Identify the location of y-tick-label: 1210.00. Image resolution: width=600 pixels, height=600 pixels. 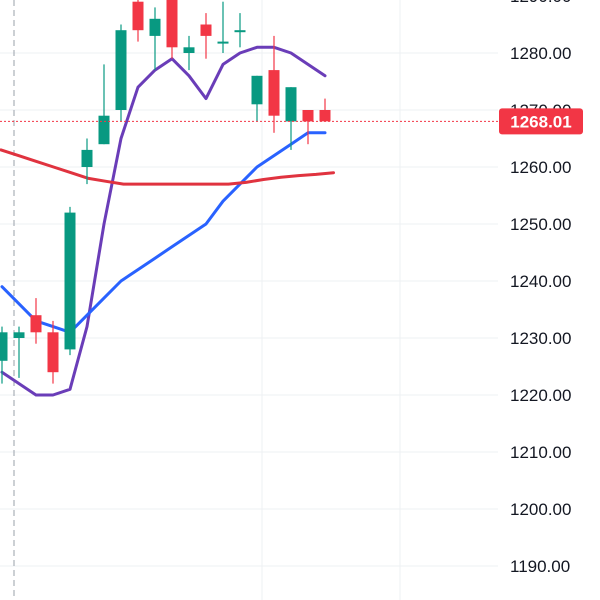
(540, 452).